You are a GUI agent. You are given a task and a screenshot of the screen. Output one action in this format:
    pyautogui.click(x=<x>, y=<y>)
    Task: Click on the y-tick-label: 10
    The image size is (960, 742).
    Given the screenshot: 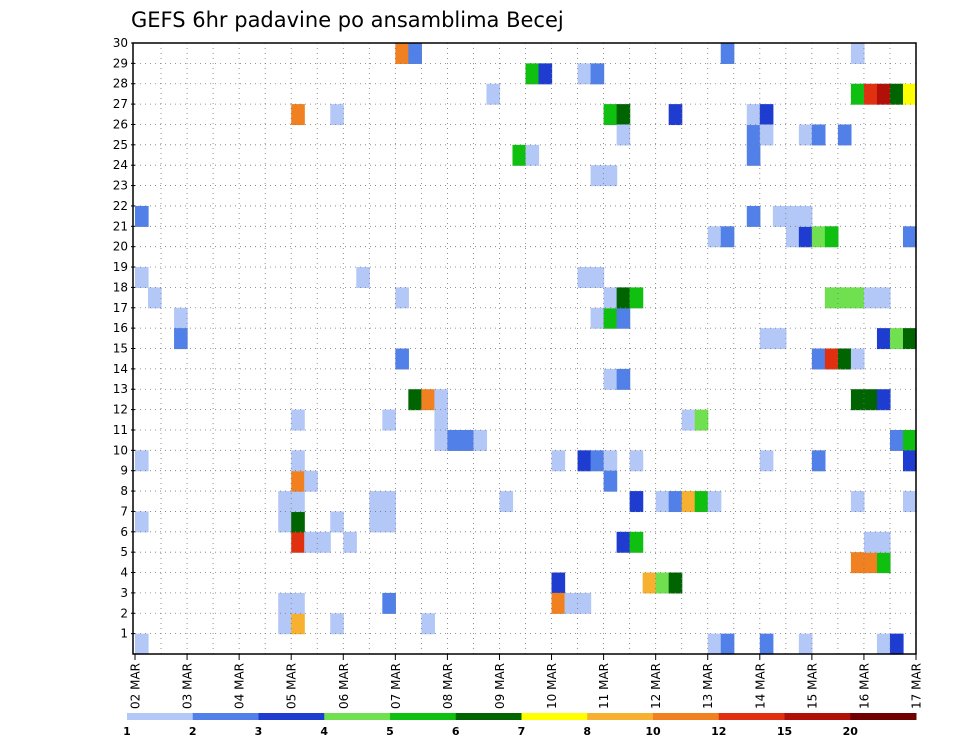 What is the action you would take?
    pyautogui.click(x=120, y=450)
    